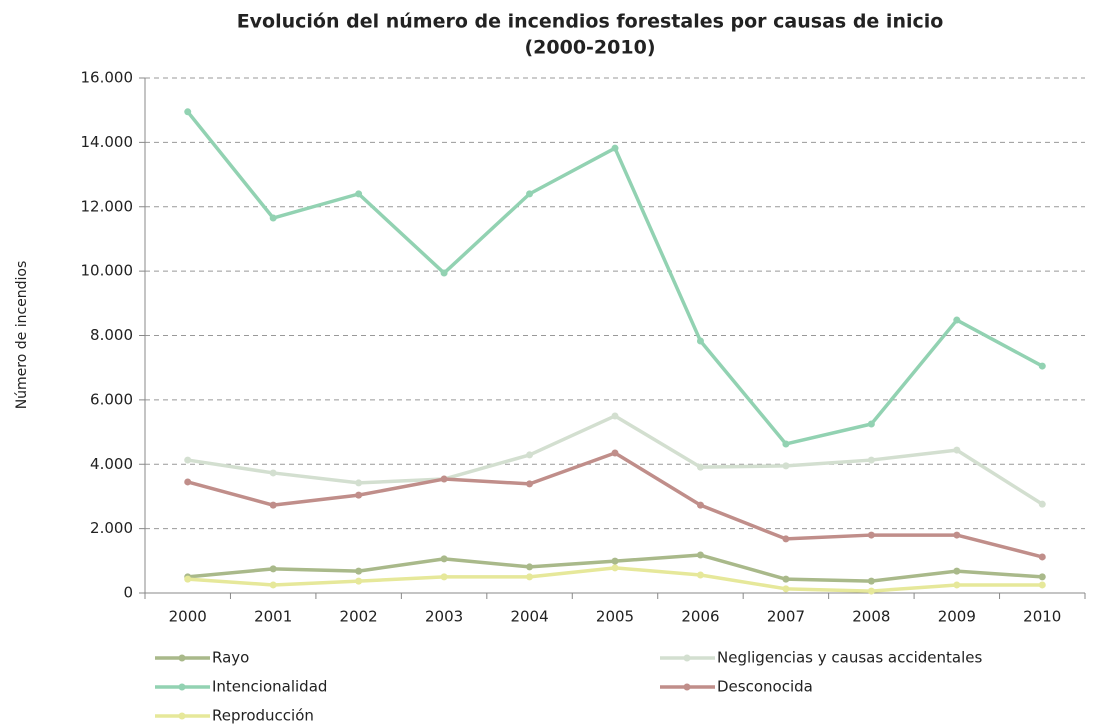 This screenshot has height=727, width=1097. What do you see at coordinates (188, 617) in the screenshot?
I see `x-tick-label: 2000` at bounding box center [188, 617].